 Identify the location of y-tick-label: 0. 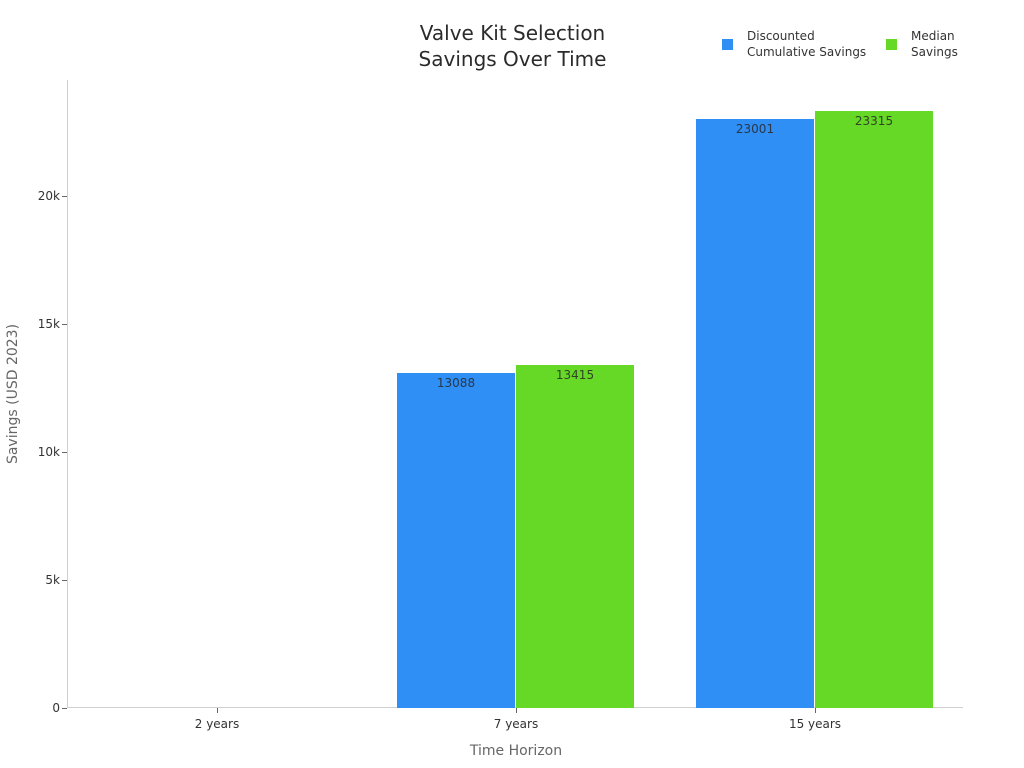
(56, 708).